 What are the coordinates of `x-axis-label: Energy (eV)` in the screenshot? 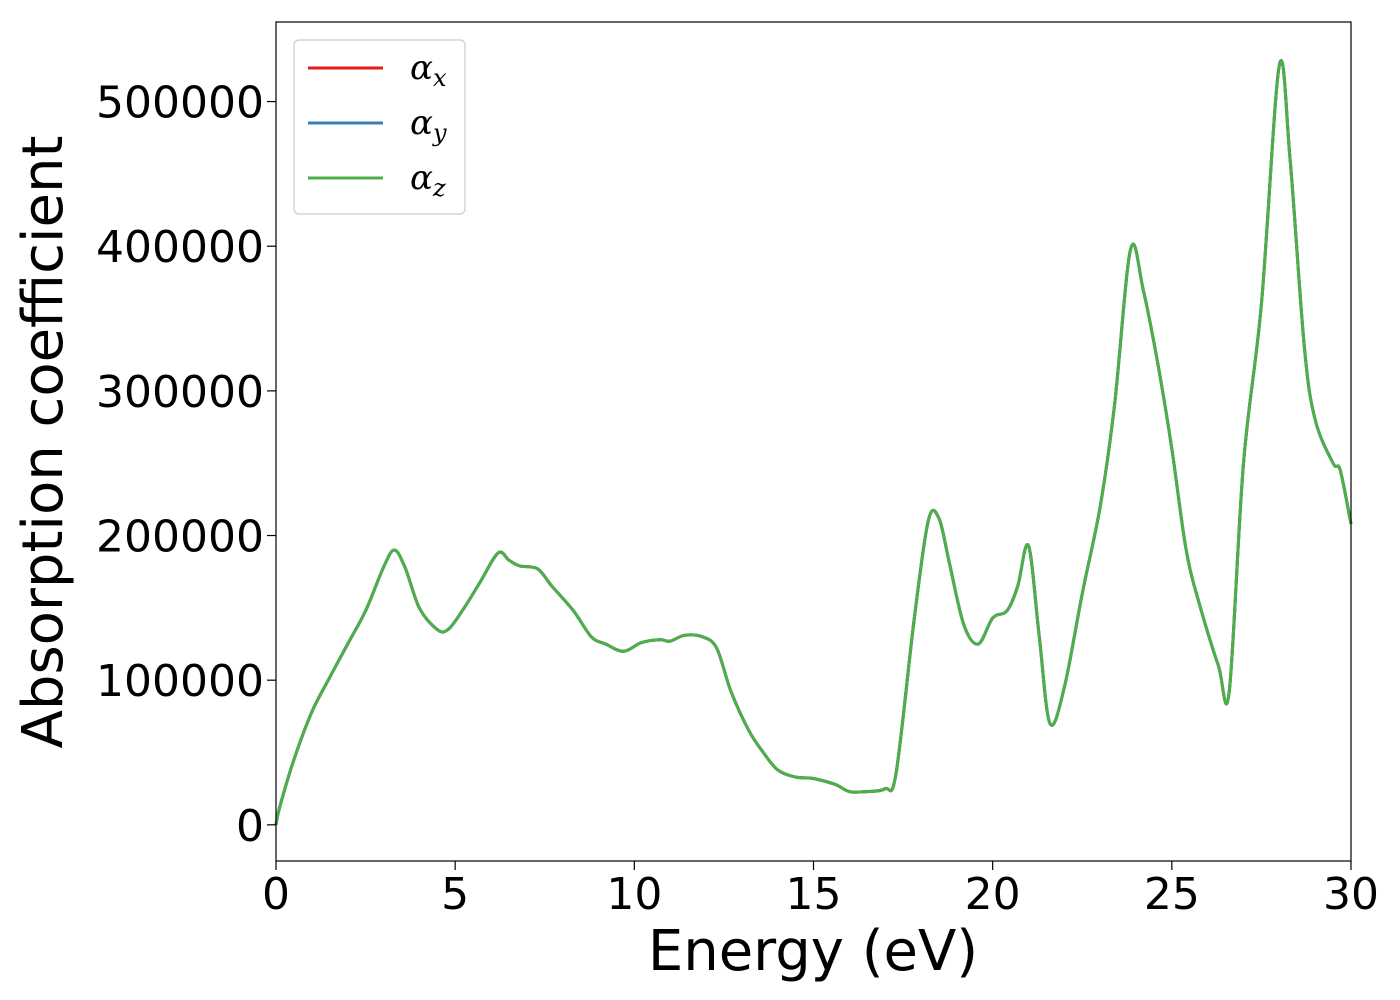 It's located at (813, 951).